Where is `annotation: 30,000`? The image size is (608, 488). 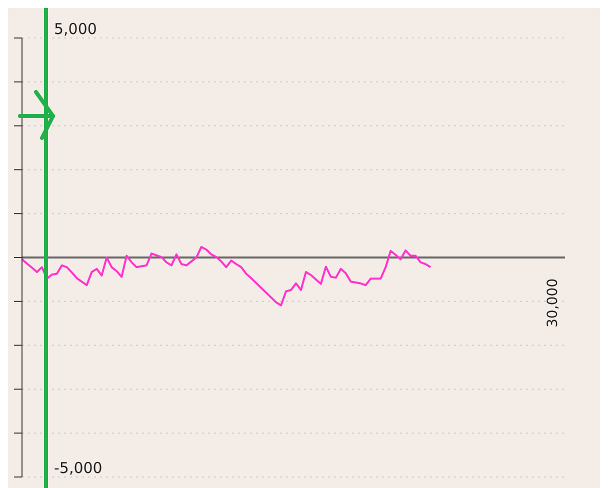
annotation: 30,000 is located at coordinates (553, 302).